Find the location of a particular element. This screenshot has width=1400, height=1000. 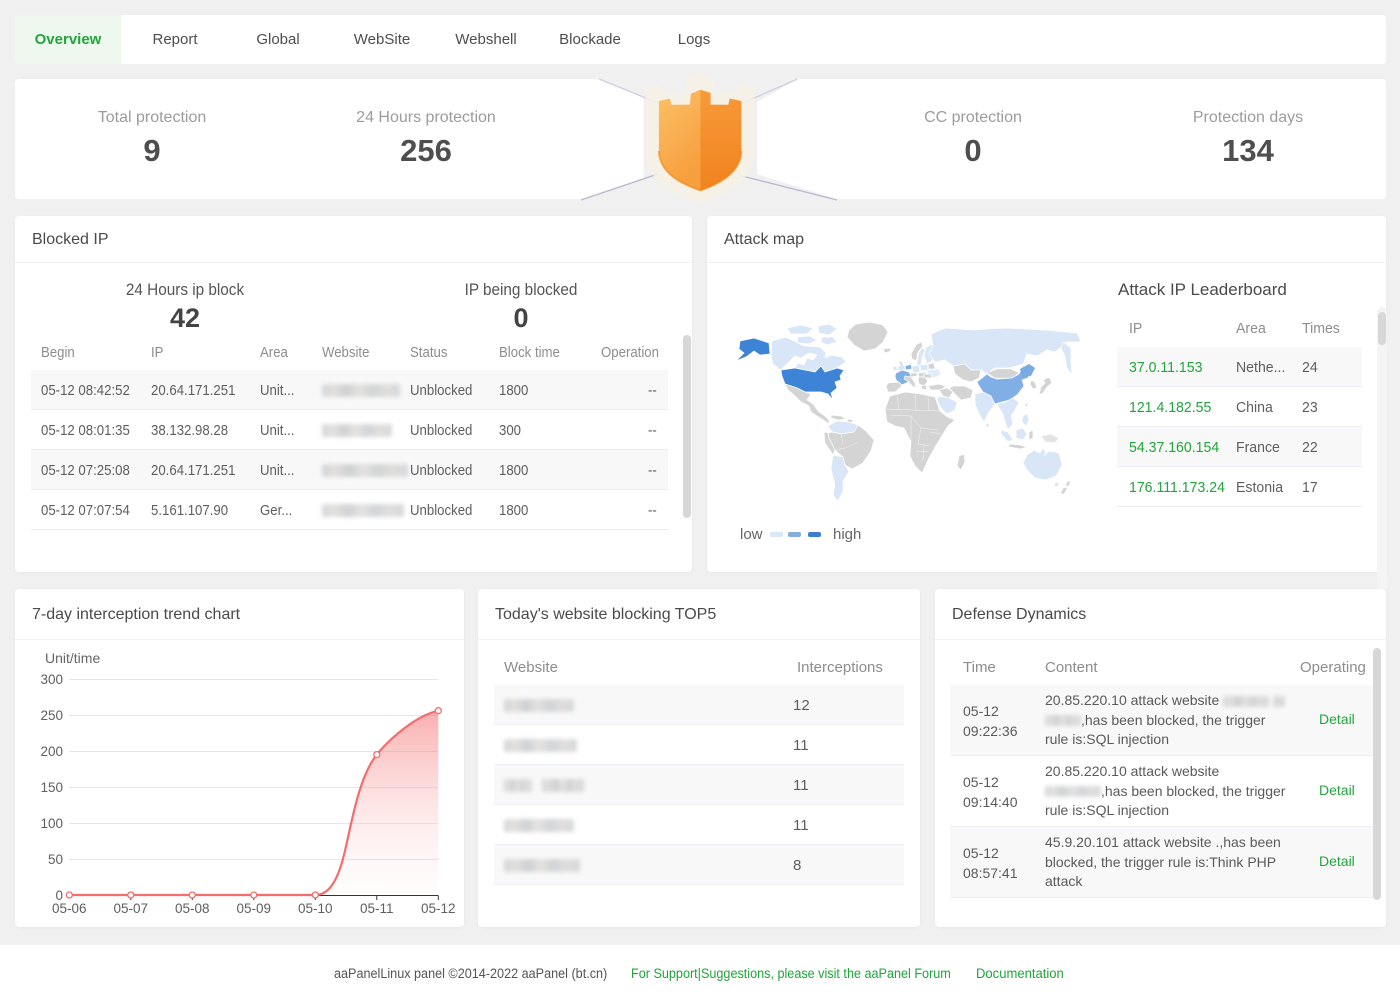

svg-text: Unit/time is located at coordinates (72, 658).